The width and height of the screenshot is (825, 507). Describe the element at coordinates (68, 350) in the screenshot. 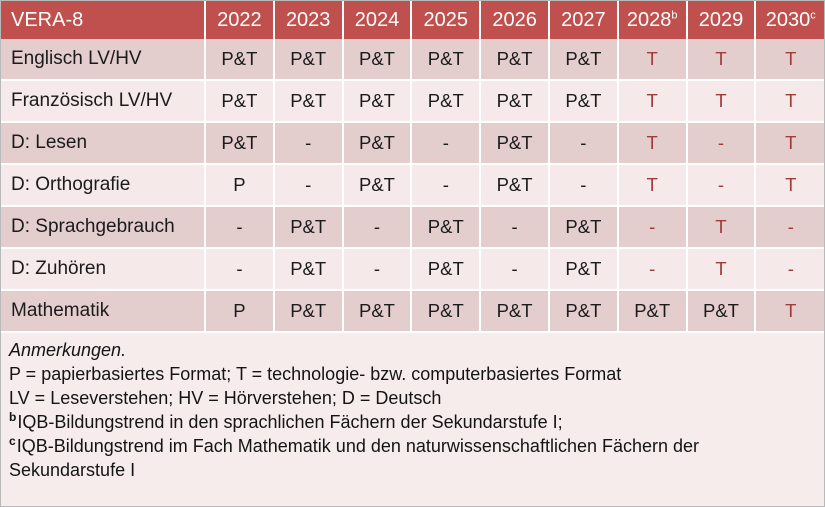

I see `notes-title: Anmerkungen.` at that location.